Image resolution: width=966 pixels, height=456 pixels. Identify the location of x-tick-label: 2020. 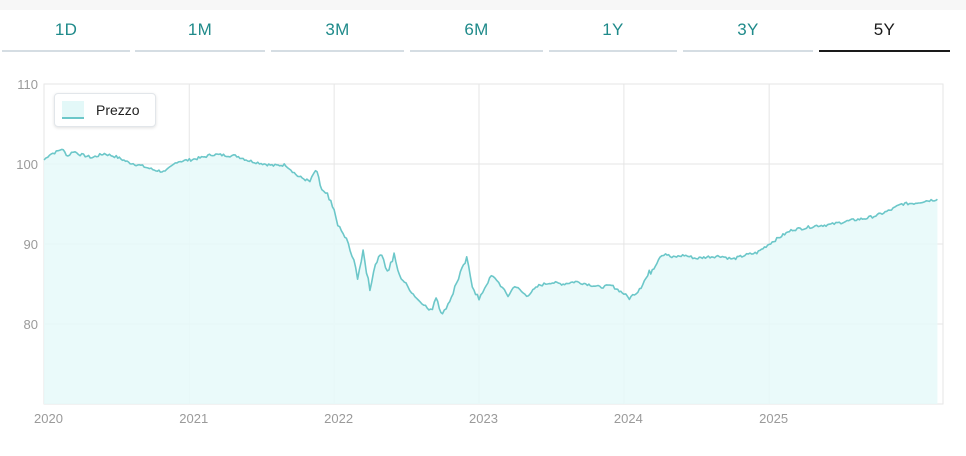
(48, 418).